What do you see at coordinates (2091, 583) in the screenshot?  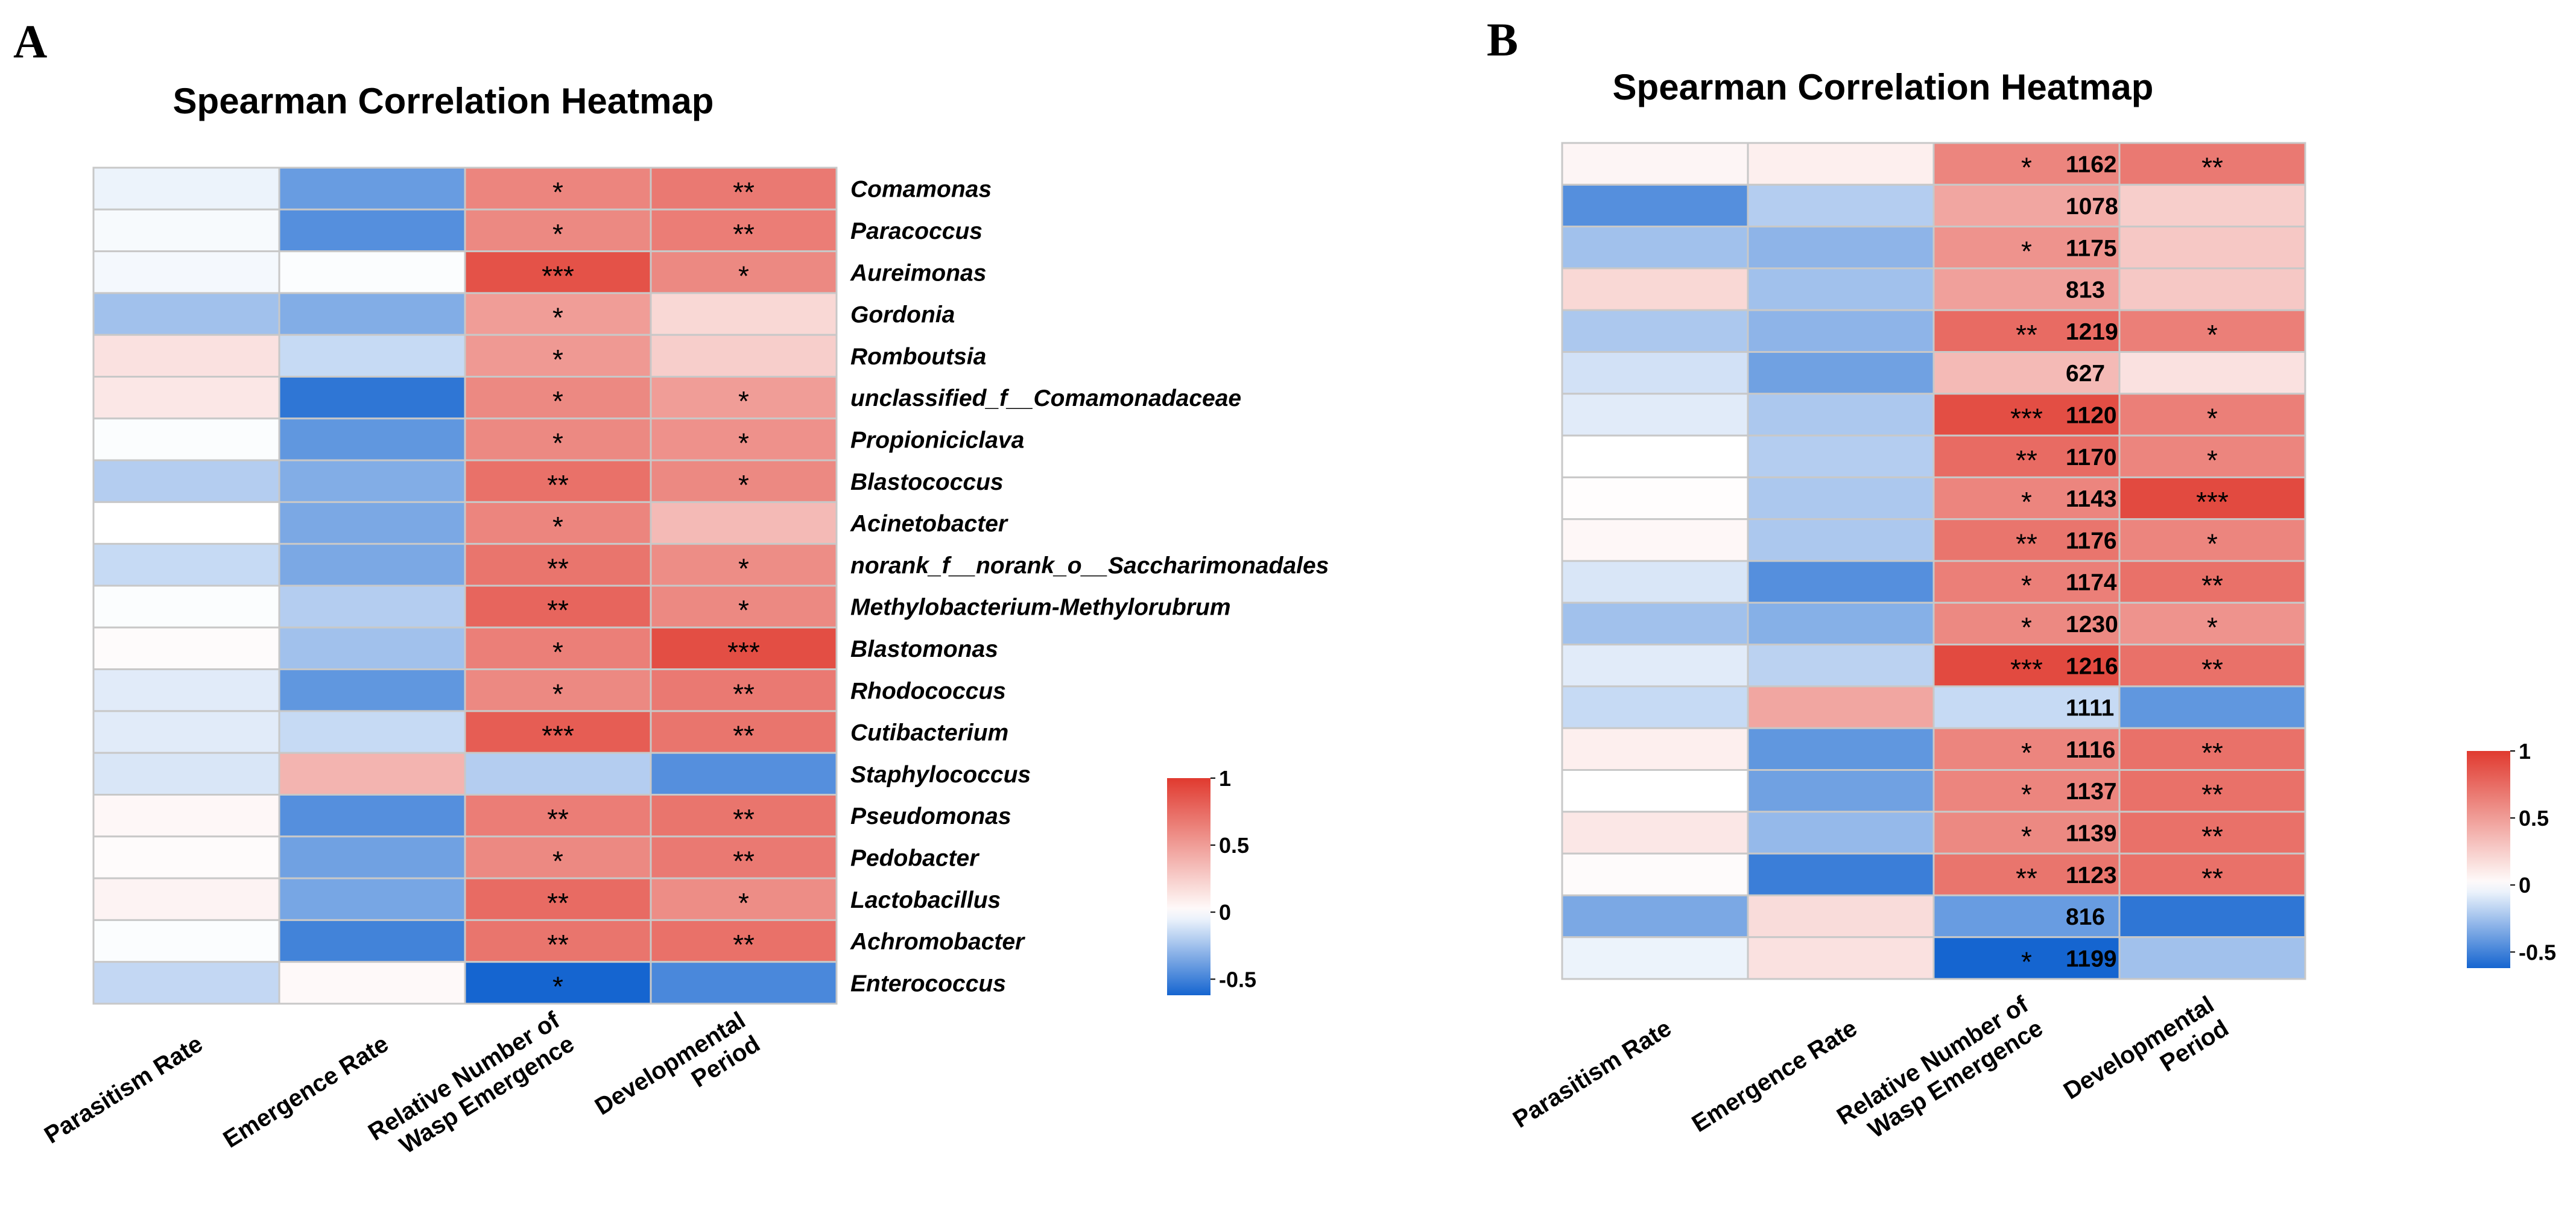 I see `row-label: 1174` at bounding box center [2091, 583].